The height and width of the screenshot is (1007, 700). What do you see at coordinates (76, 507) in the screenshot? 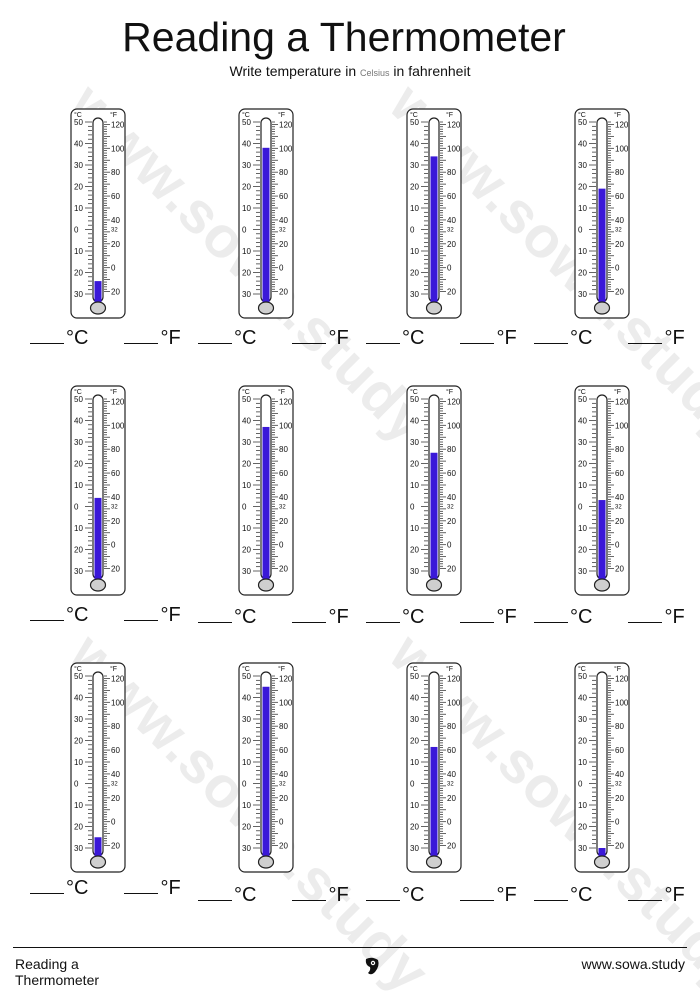
I see `celsius-tick-label: 0` at bounding box center [76, 507].